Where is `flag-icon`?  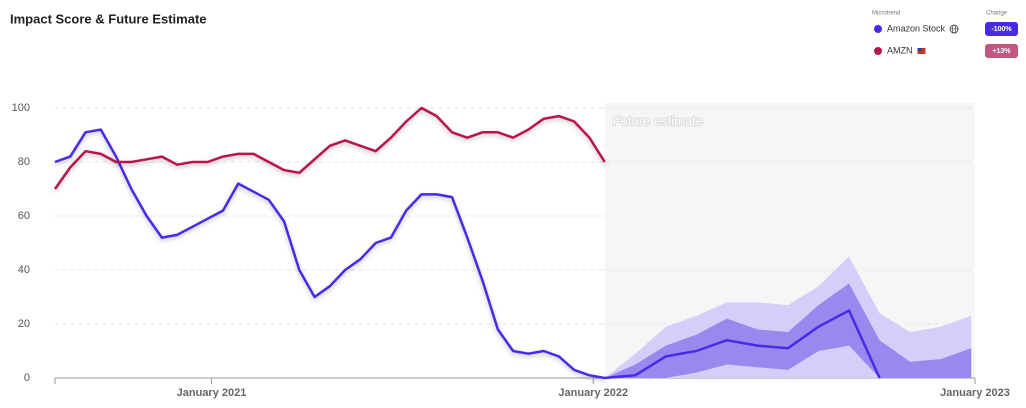
flag-icon is located at coordinates (919, 49).